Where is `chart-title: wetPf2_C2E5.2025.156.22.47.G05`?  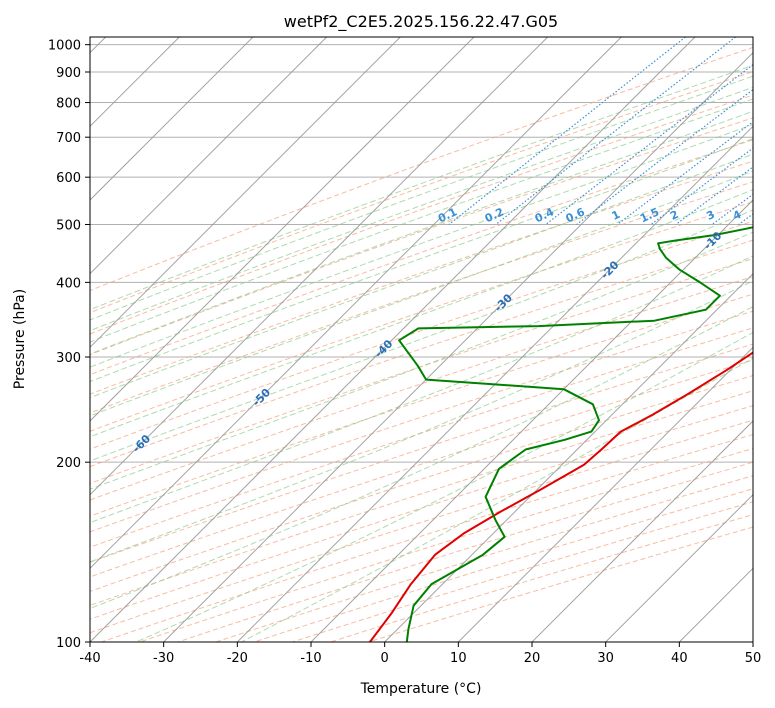 chart-title: wetPf2_C2E5.2025.156.22.47.G05 is located at coordinates (421, 22).